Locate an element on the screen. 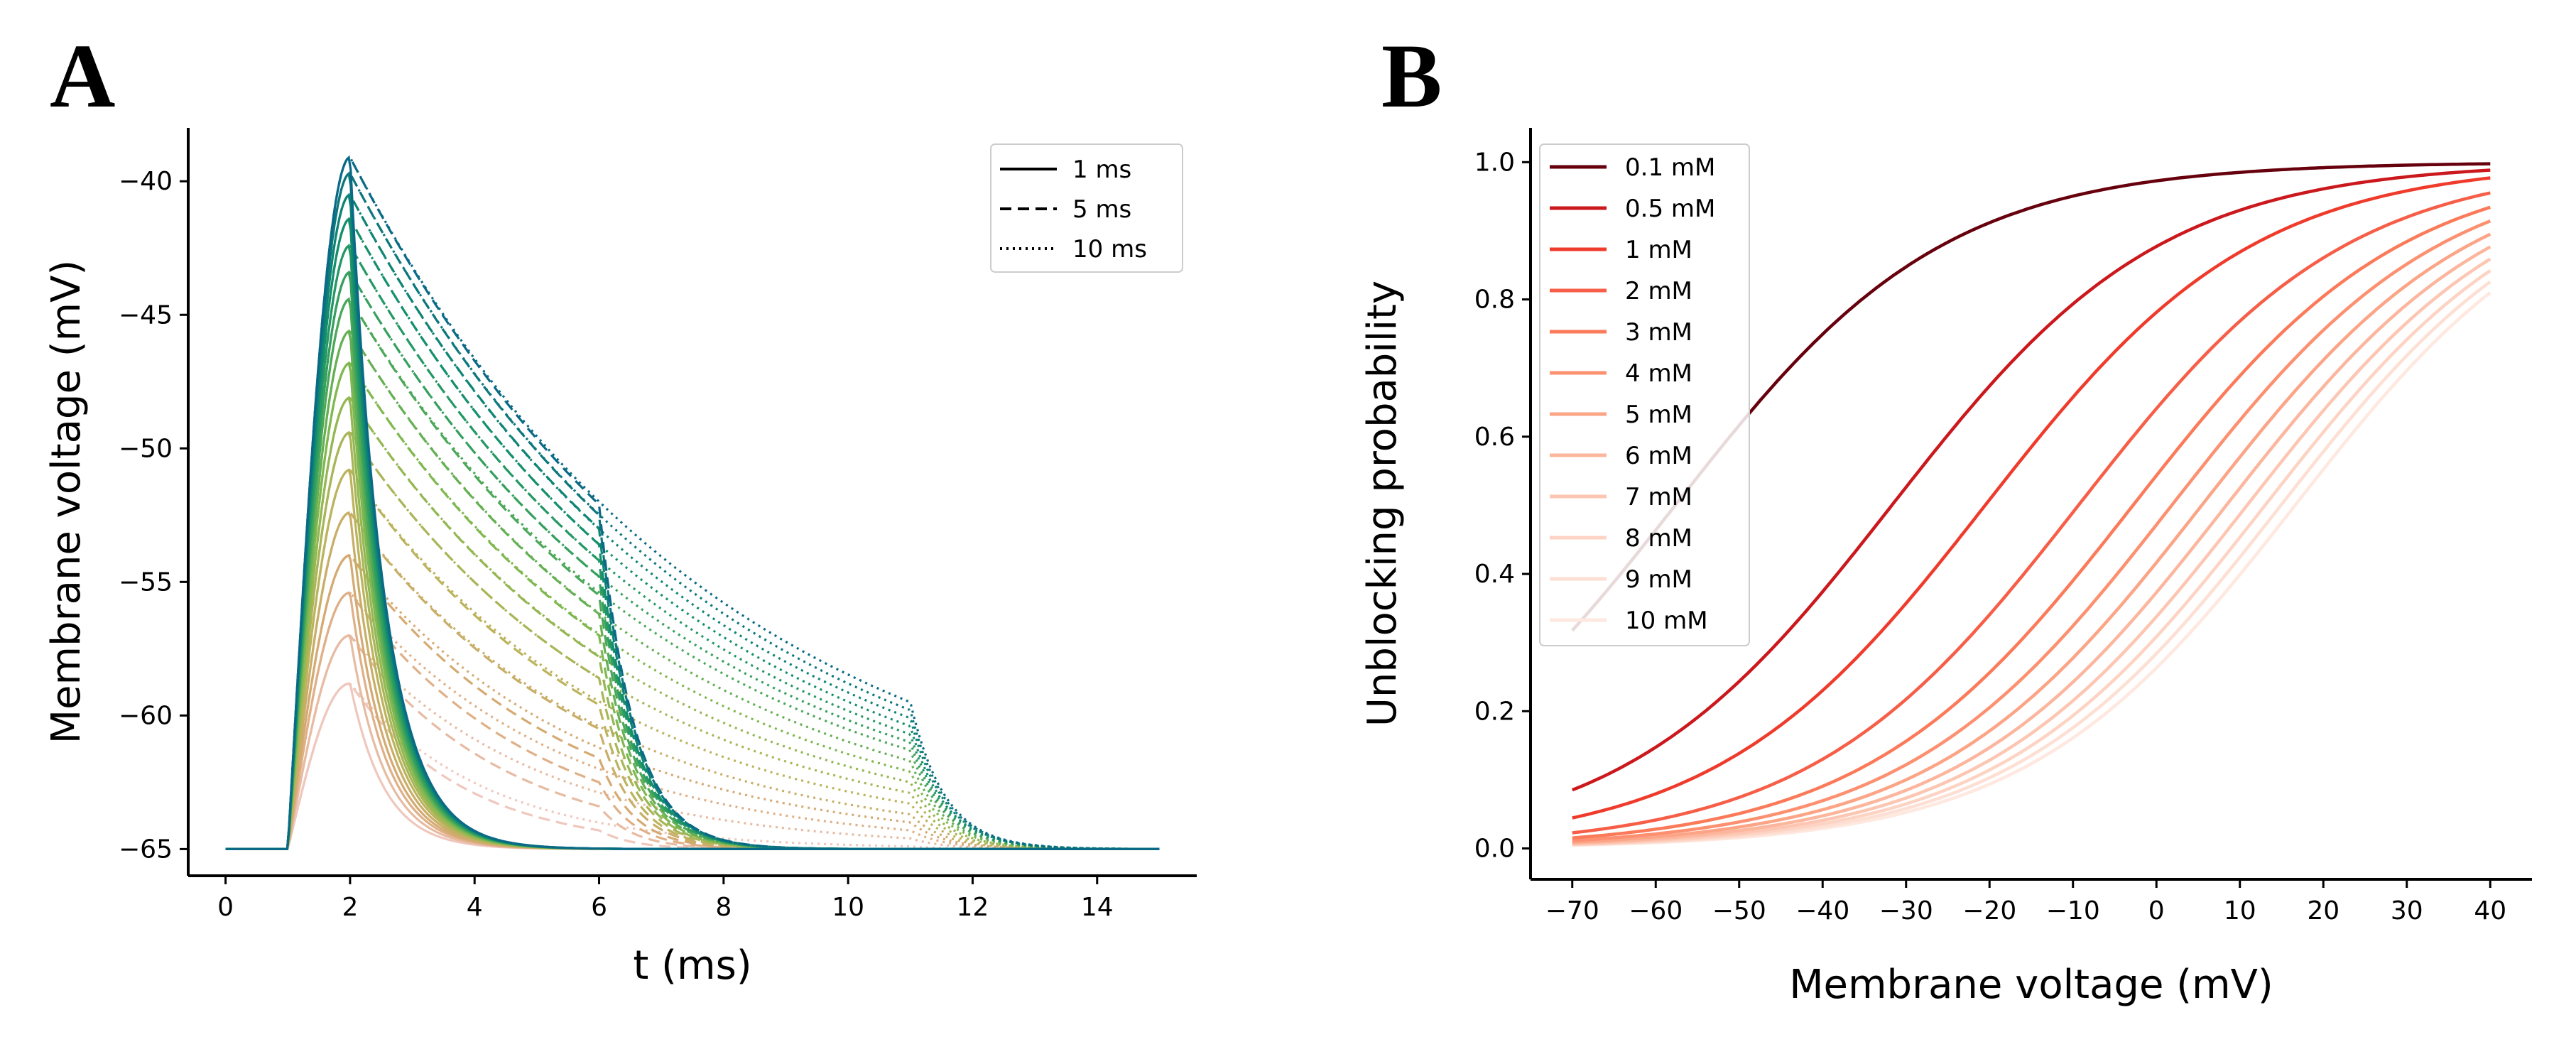 The image size is (2576, 1037). a-y-tick-label: −45 is located at coordinates (146, 315).